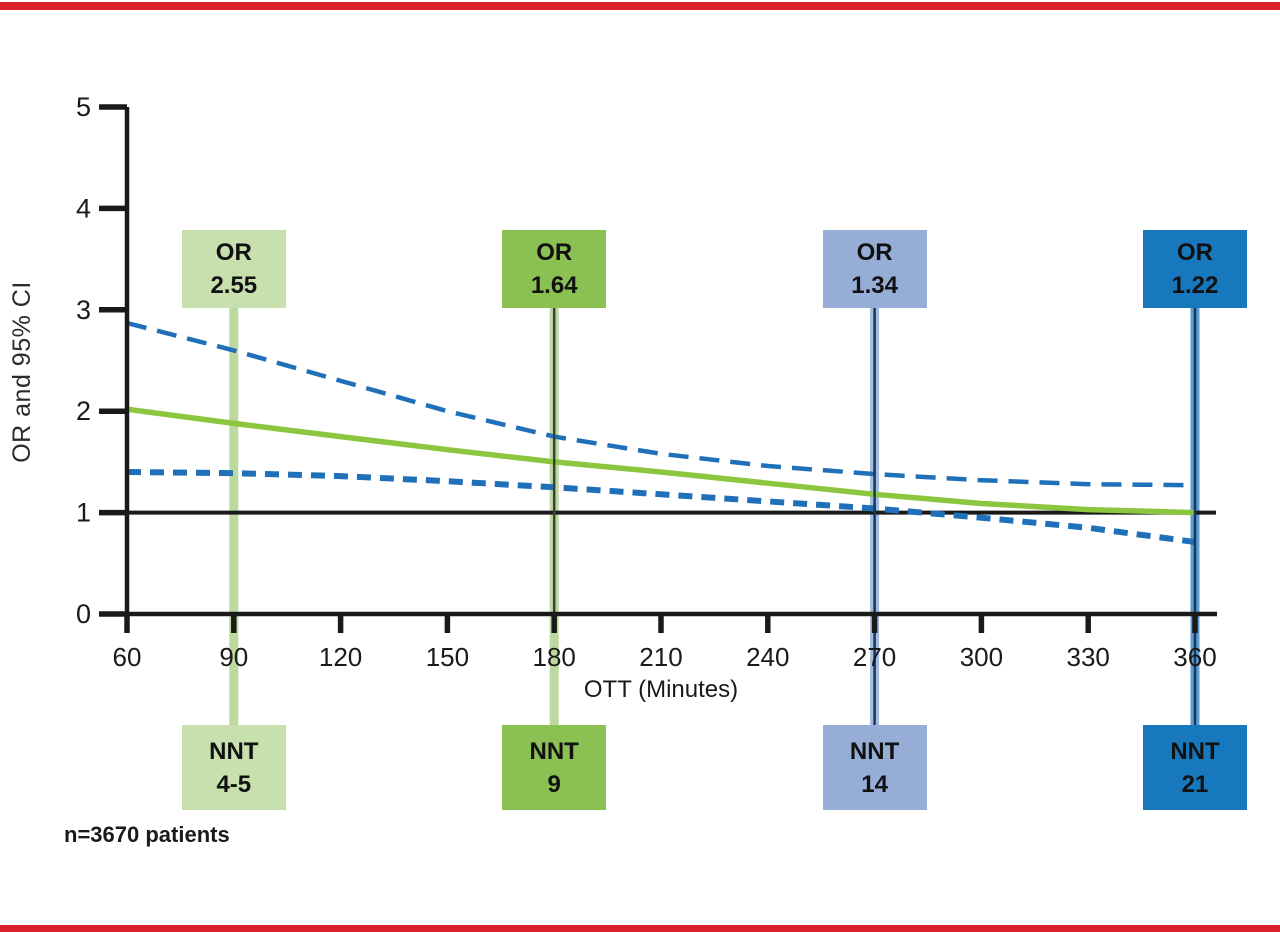 The height and width of the screenshot is (932, 1280). Describe the element at coordinates (767, 657) in the screenshot. I see `x-tick-label-240: 240` at that location.